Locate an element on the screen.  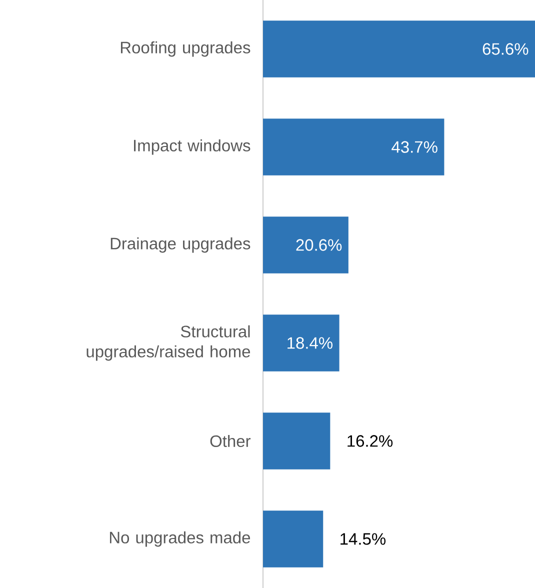
y-tick-label: Roofing upgrades is located at coordinates (185, 49).